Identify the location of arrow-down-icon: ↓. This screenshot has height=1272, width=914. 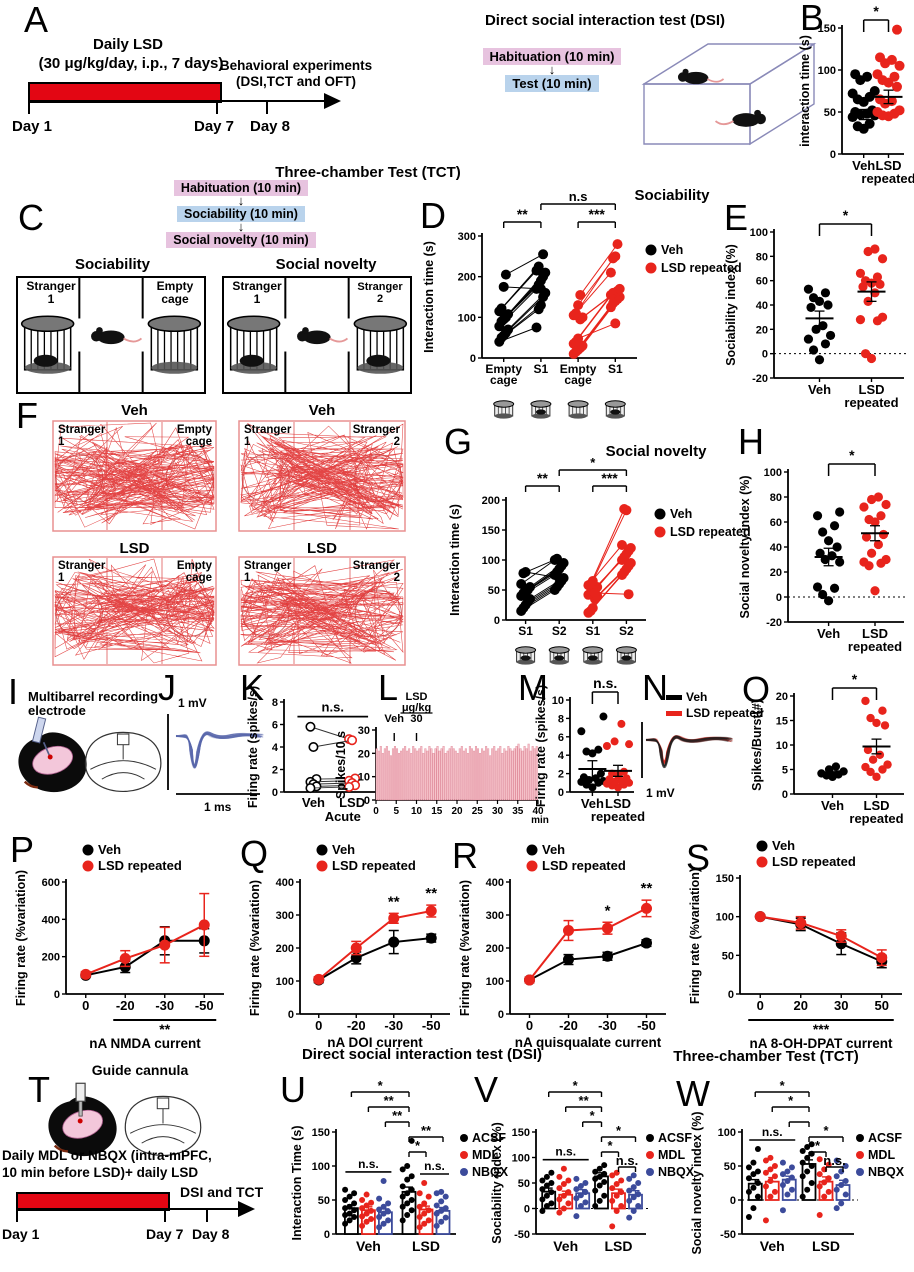
(241, 226).